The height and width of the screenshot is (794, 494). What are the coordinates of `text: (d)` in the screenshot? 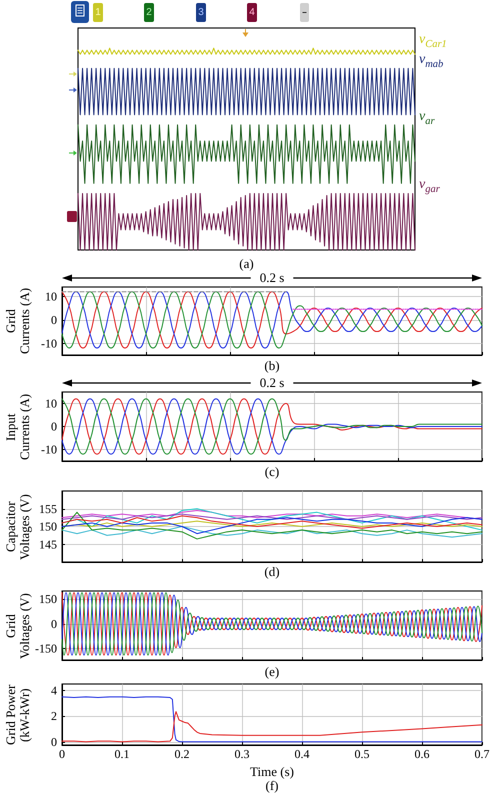 It's located at (272, 571).